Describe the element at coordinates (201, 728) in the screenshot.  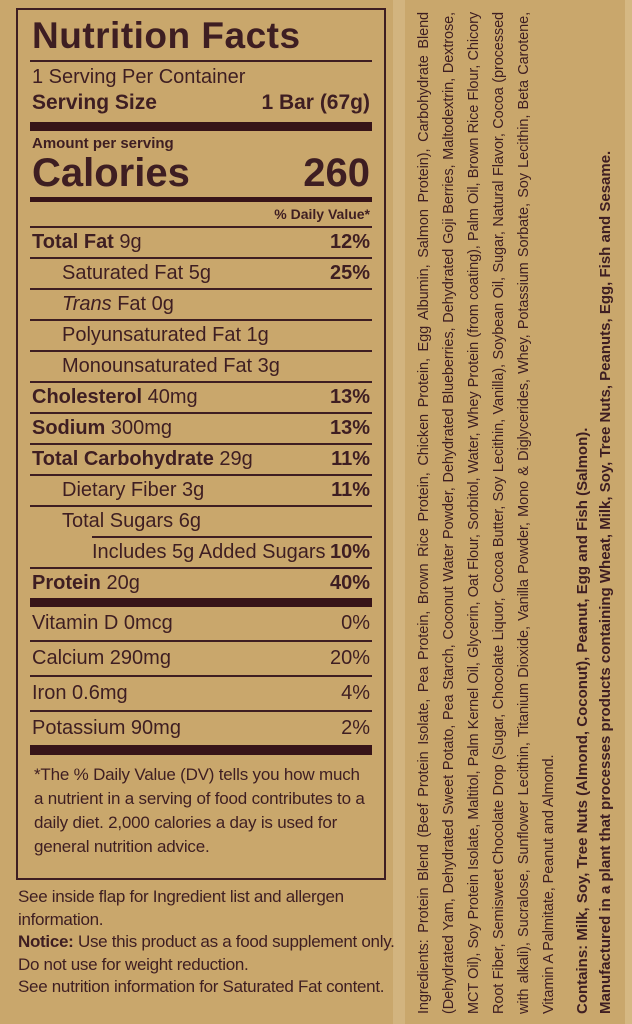
I see `nutrient-row: Potassium 90mg 2%` at that location.